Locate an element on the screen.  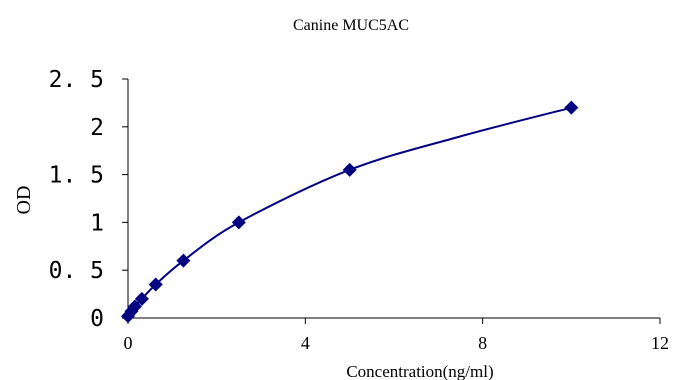
chart-title: Canine MUC5AC is located at coordinates (351, 25).